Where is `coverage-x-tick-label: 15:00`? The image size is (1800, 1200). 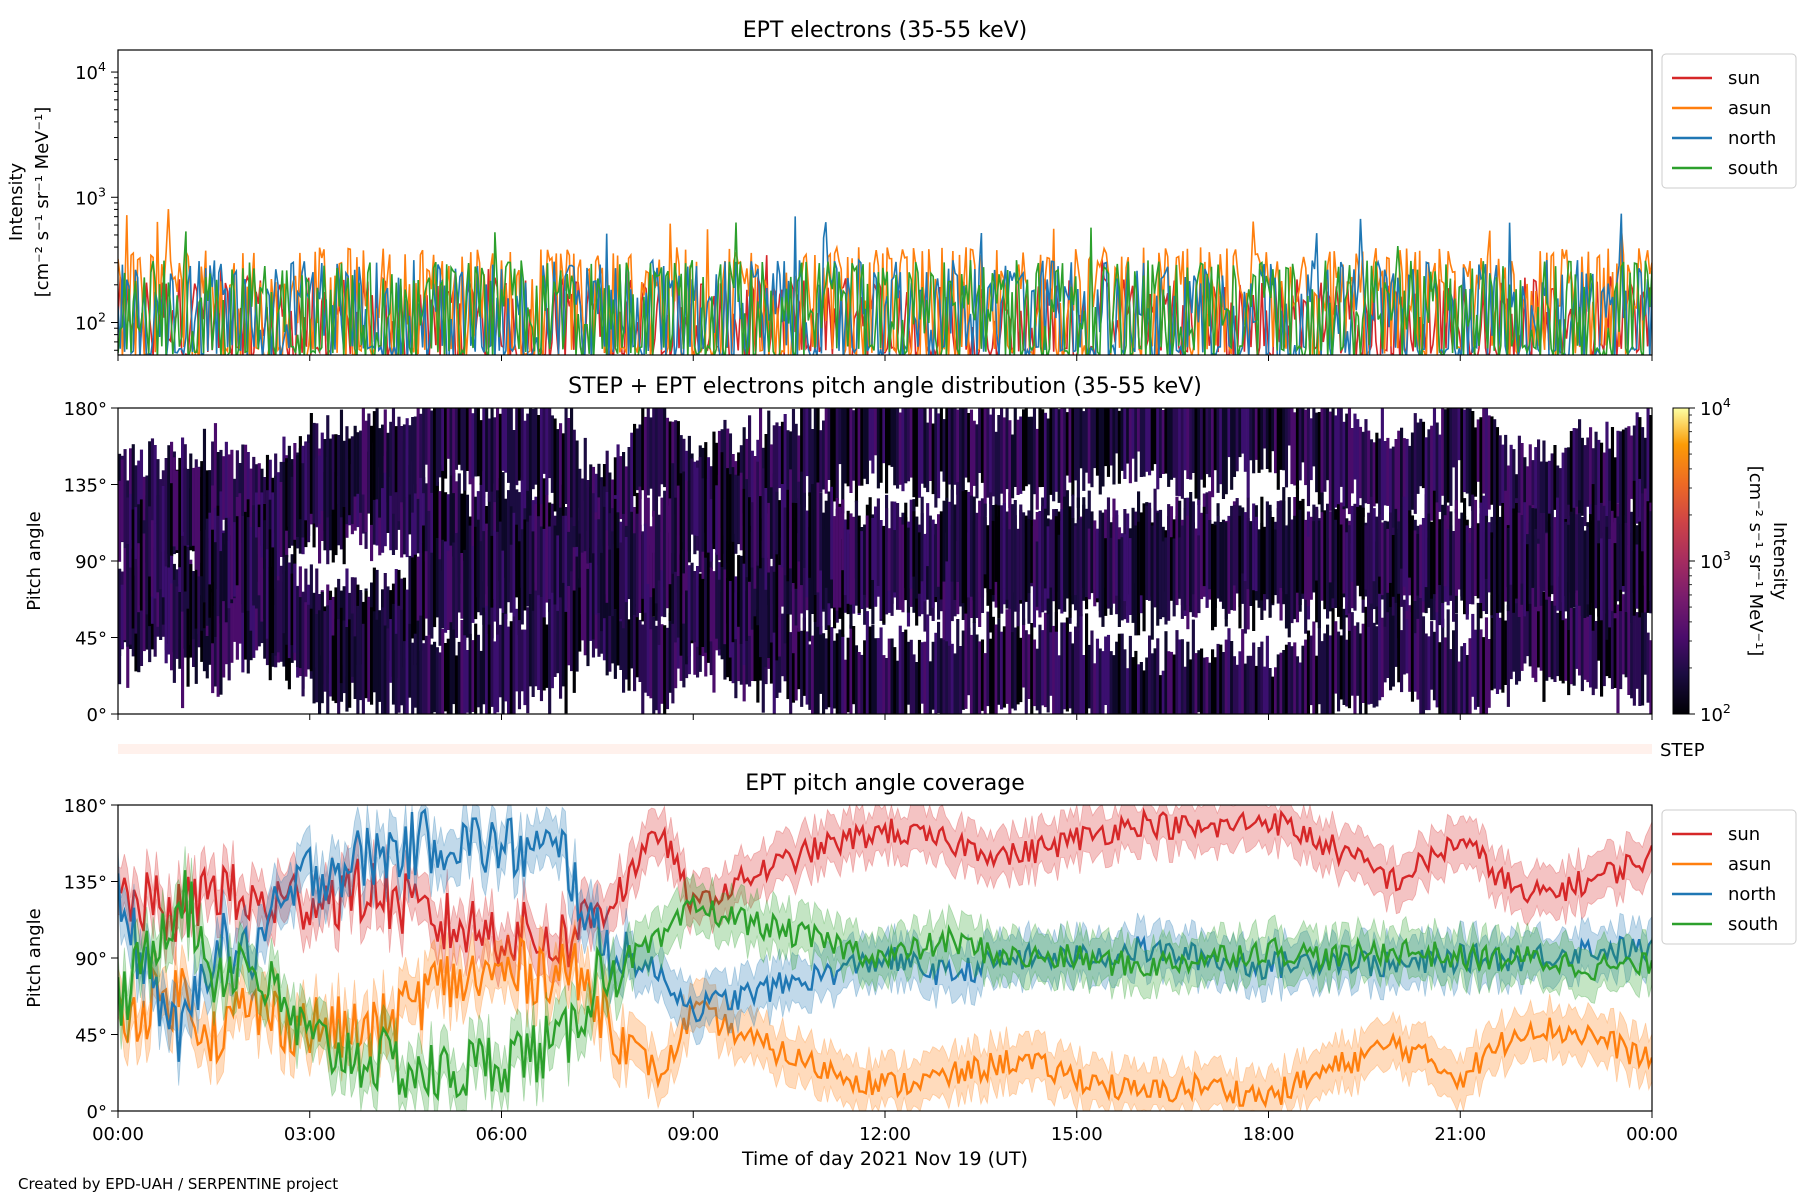 coverage-x-tick-label: 15:00 is located at coordinates (1077, 1134).